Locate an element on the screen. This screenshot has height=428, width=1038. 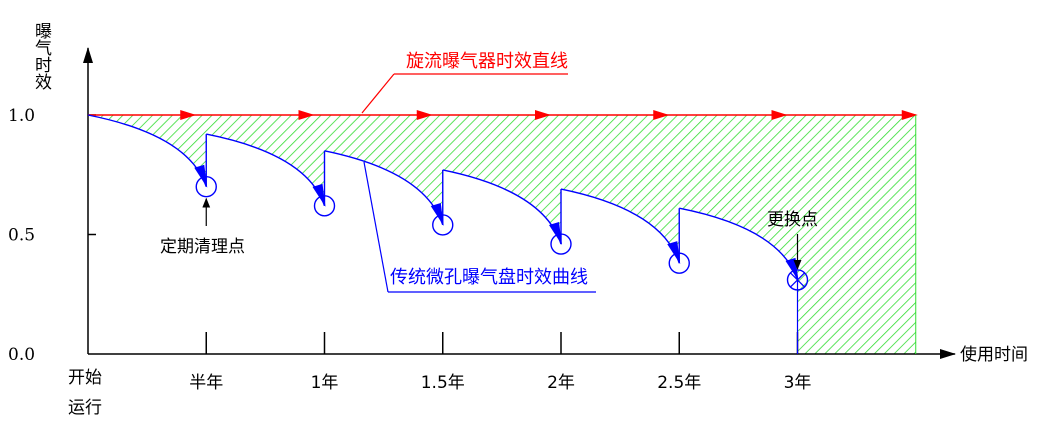
replace-point is located at coordinates (797, 280).